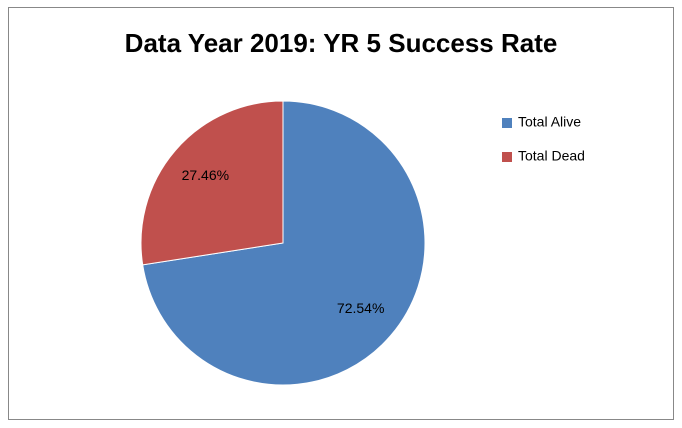 The width and height of the screenshot is (682, 428). What do you see at coordinates (205, 175) in the screenshot?
I see `data-label: 27.46%` at bounding box center [205, 175].